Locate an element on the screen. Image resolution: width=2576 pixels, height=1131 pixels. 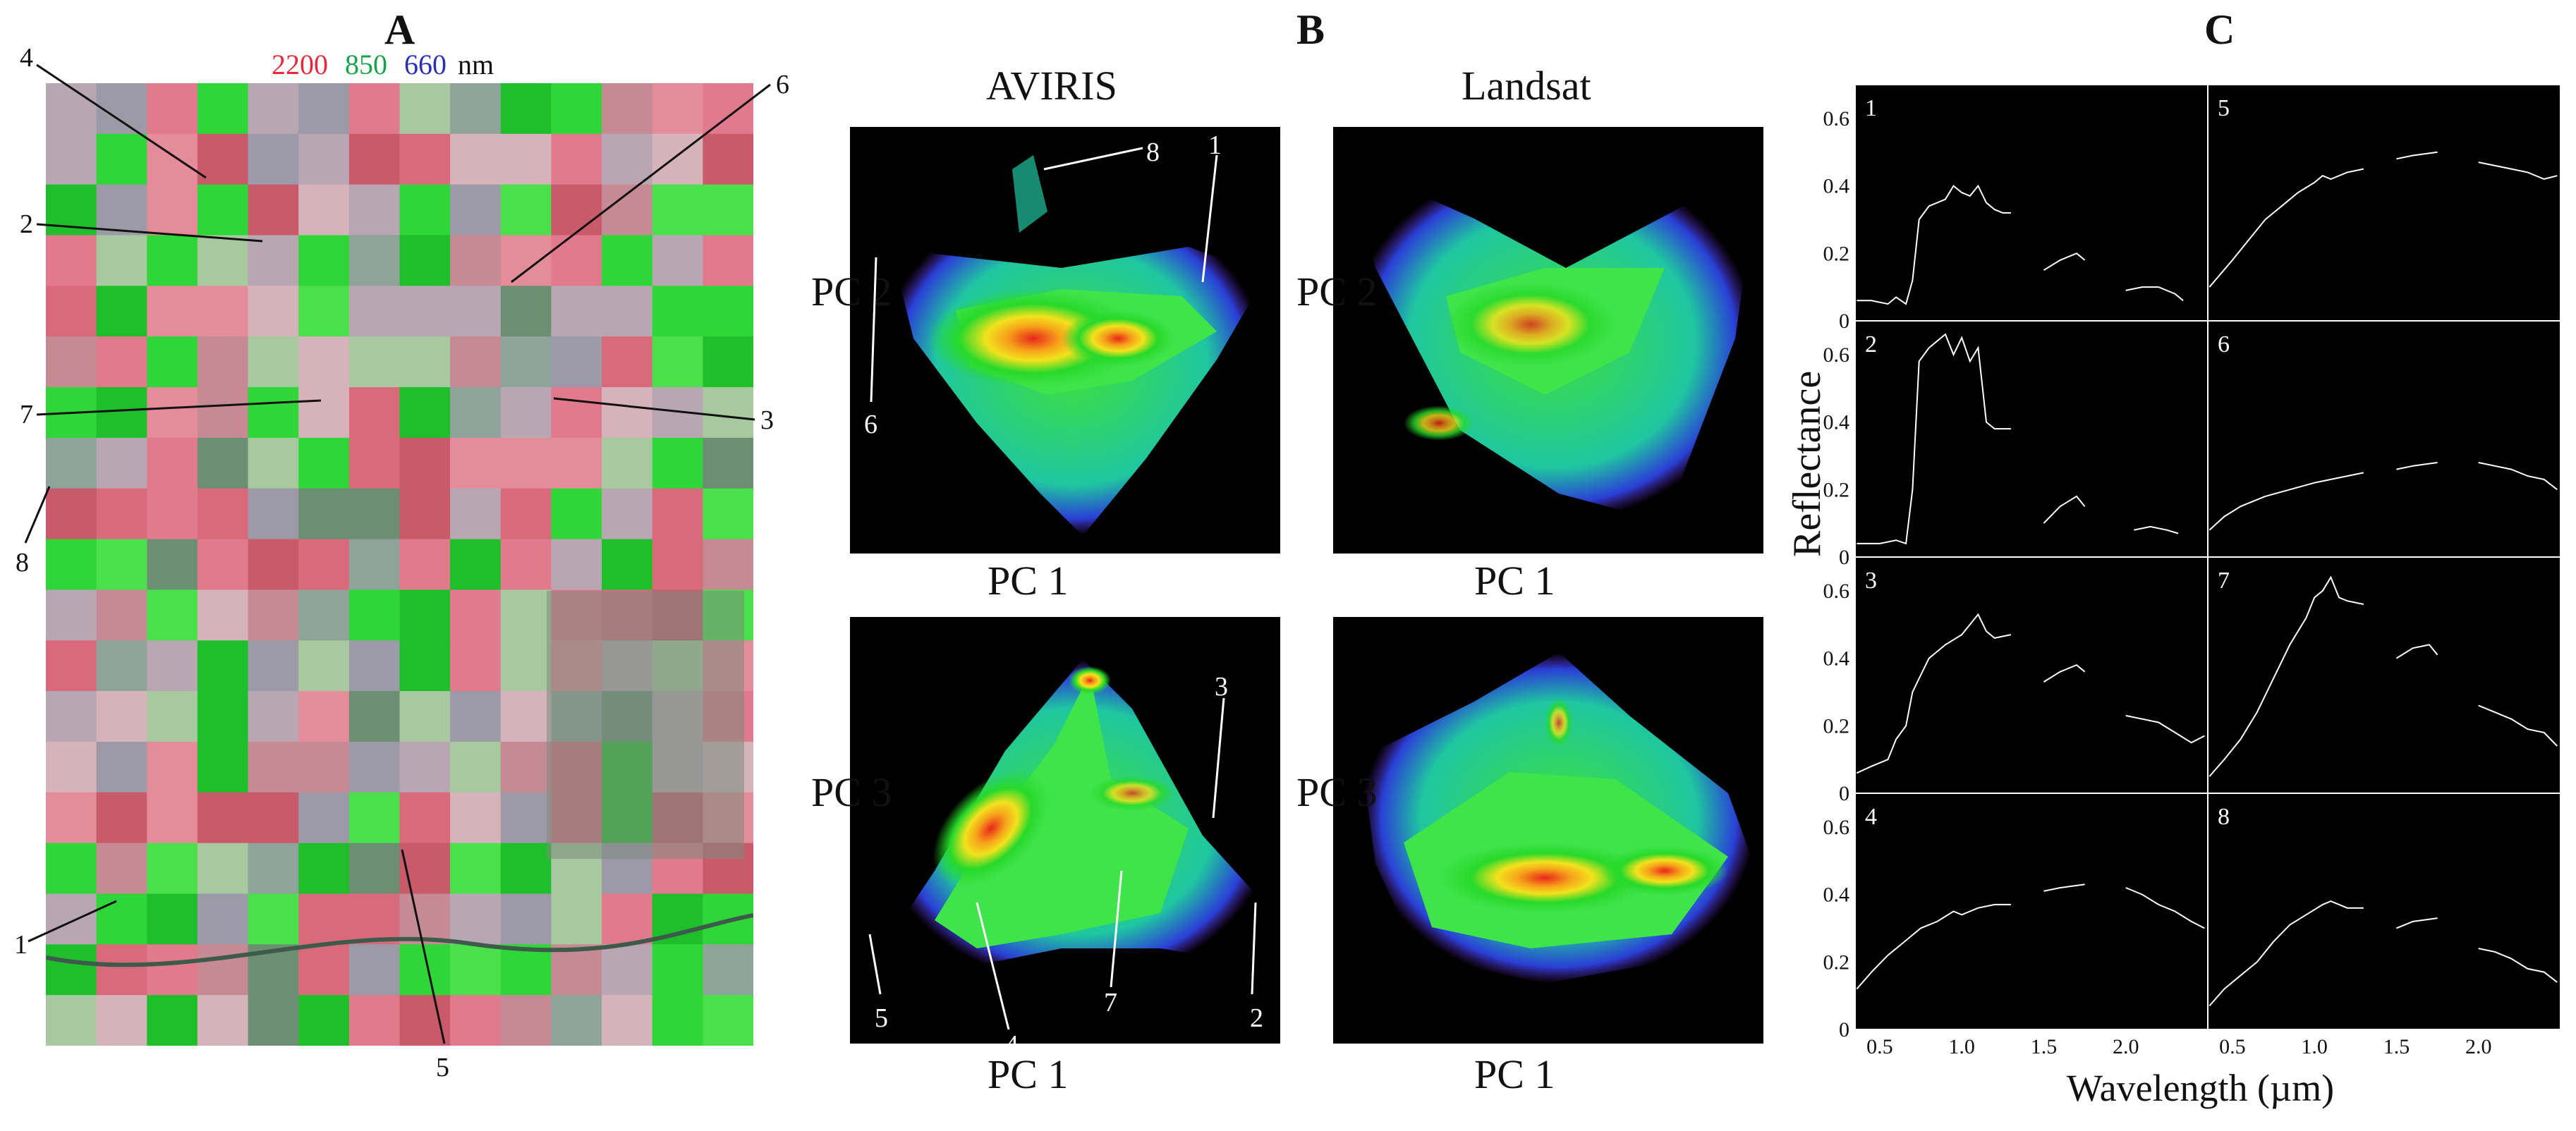
landsat-12-xlabel: PC 1 is located at coordinates (1514, 581).